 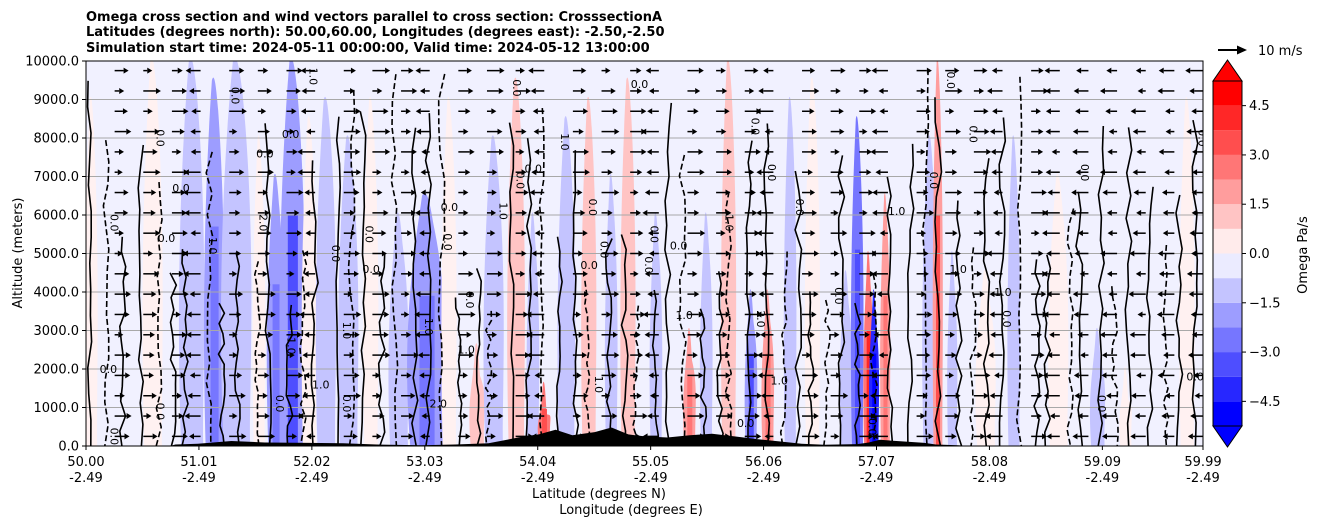 What do you see at coordinates (1259, 205) in the screenshot?
I see `colorbar-tick-label: 1.5` at bounding box center [1259, 205].